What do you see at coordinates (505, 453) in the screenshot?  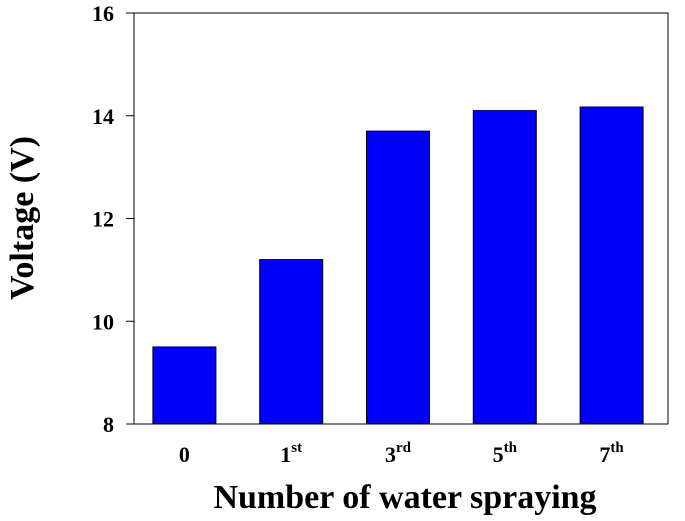 I see `x-tick-label: 5th` at bounding box center [505, 453].